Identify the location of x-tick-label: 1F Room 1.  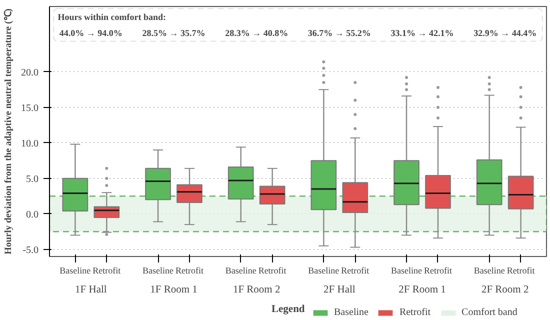
(174, 290).